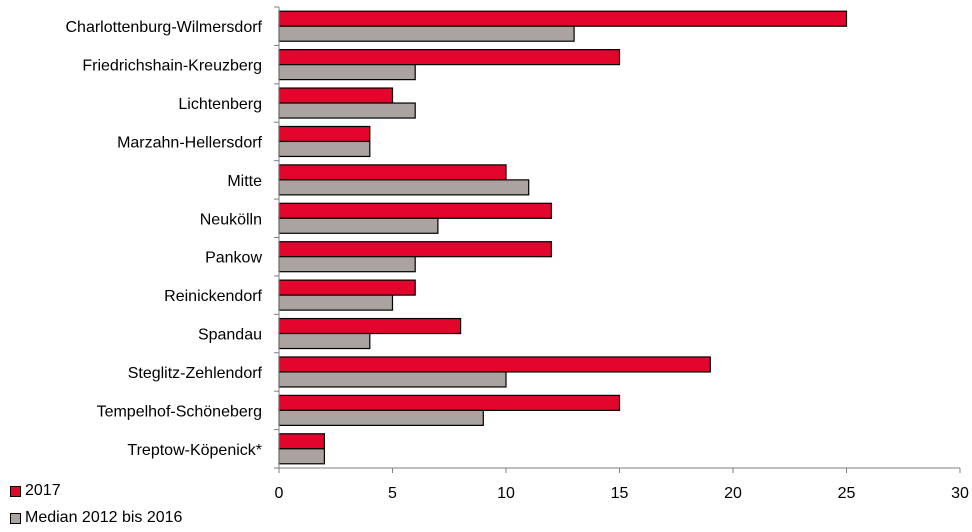  Describe the element at coordinates (347, 72) in the screenshot. I see `bar-median-2012-bis-2016-friedrichshain-kreuzberg` at that location.